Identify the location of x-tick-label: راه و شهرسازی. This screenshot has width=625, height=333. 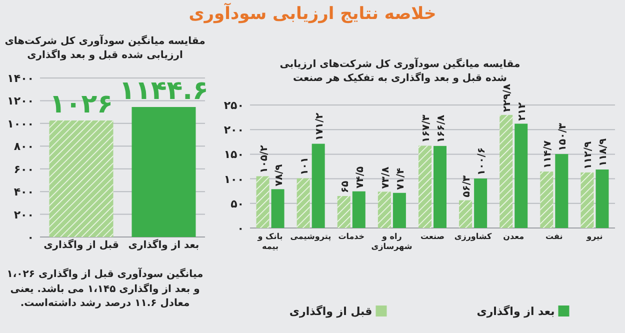
(391, 242).